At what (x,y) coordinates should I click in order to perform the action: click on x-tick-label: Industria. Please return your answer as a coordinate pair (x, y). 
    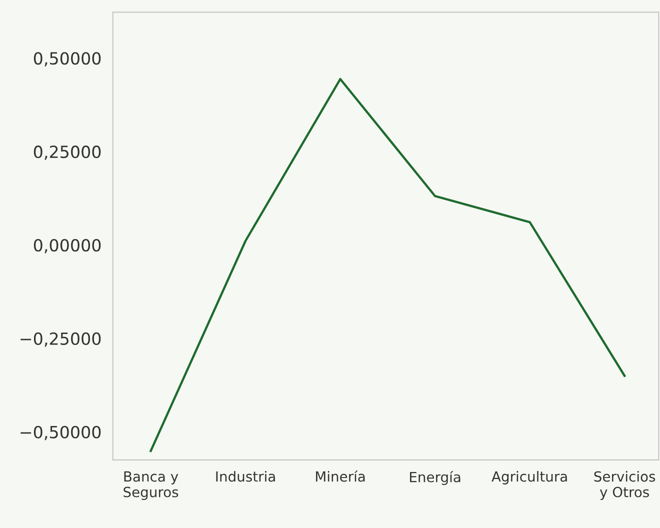
    Looking at the image, I should click on (245, 476).